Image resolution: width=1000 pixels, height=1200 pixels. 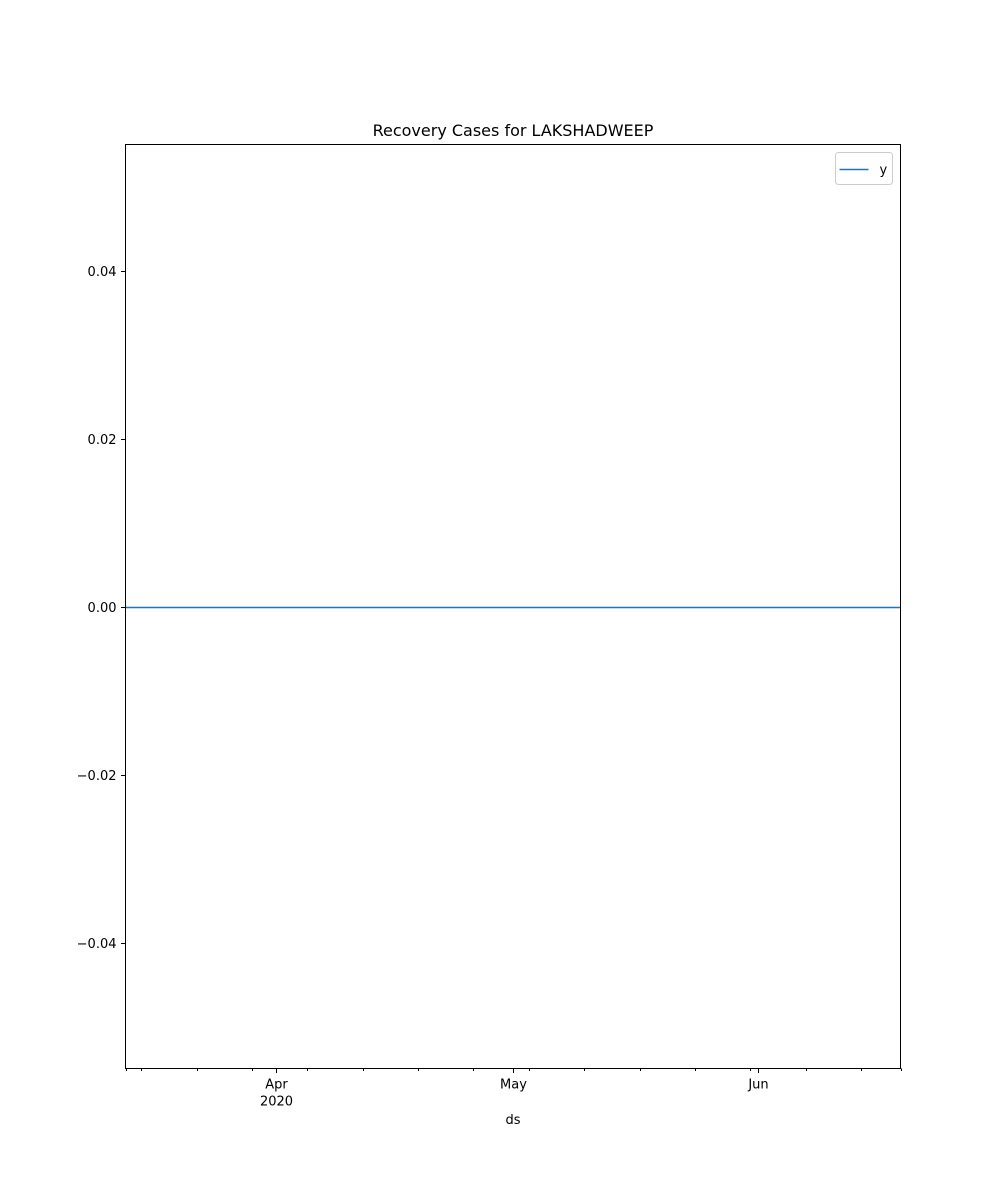 I want to click on chart-title: Recovery Cases for LAKSHADWEEP, so click(x=513, y=130).